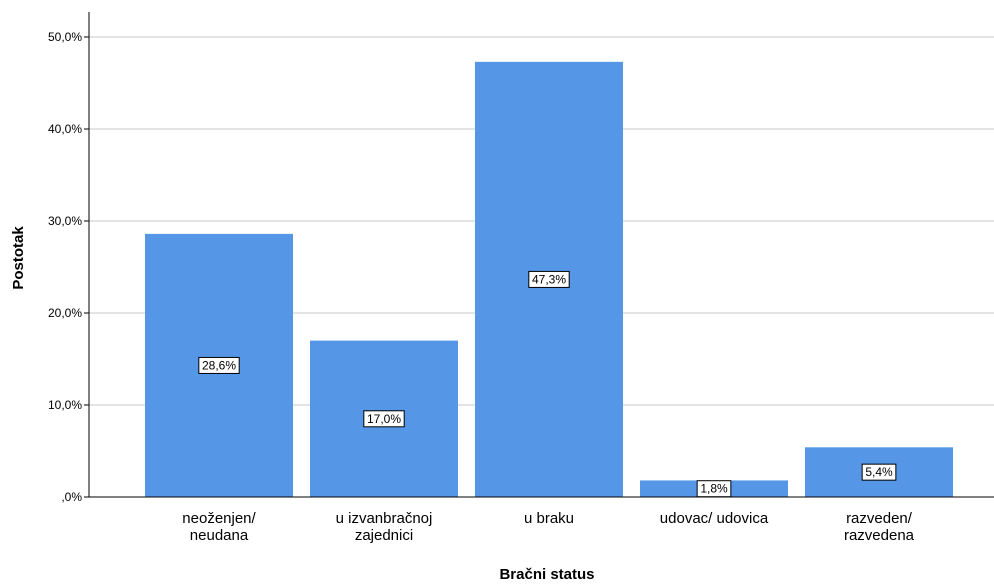  Describe the element at coordinates (549, 518) in the screenshot. I see `x-category-label: u braku` at that location.